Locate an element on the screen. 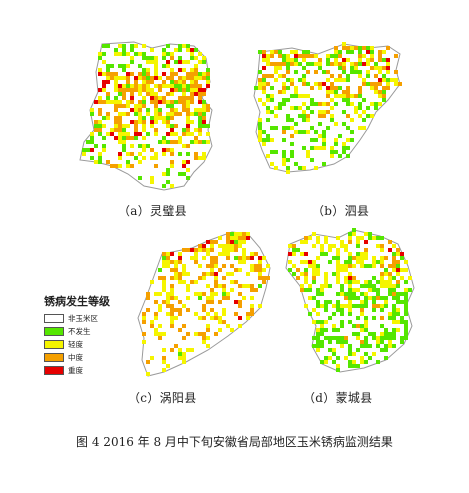 The width and height of the screenshot is (469, 493). legend-item-light: 轻度 is located at coordinates (77, 344).